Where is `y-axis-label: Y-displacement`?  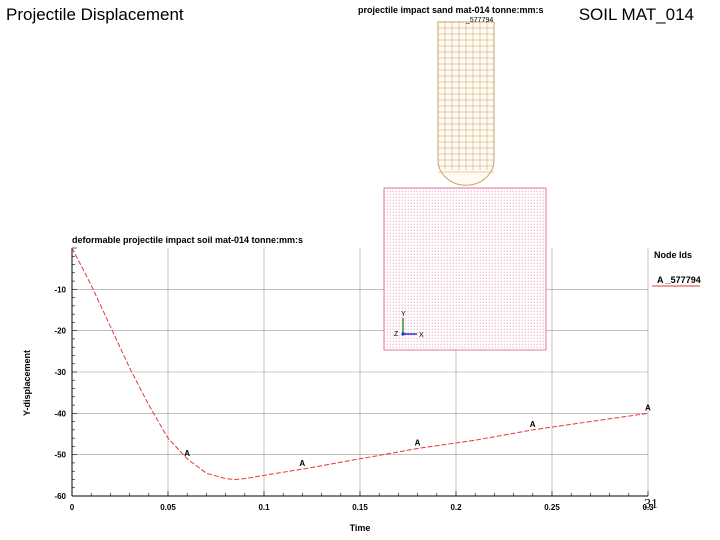 y-axis-label: Y-displacement is located at coordinates (27, 383).